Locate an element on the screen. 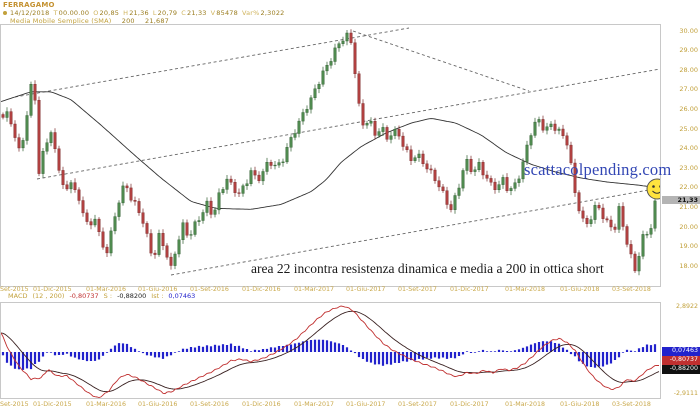 The height and width of the screenshot is (414, 700). macd-axis-label: 2,8922 is located at coordinates (686, 306).